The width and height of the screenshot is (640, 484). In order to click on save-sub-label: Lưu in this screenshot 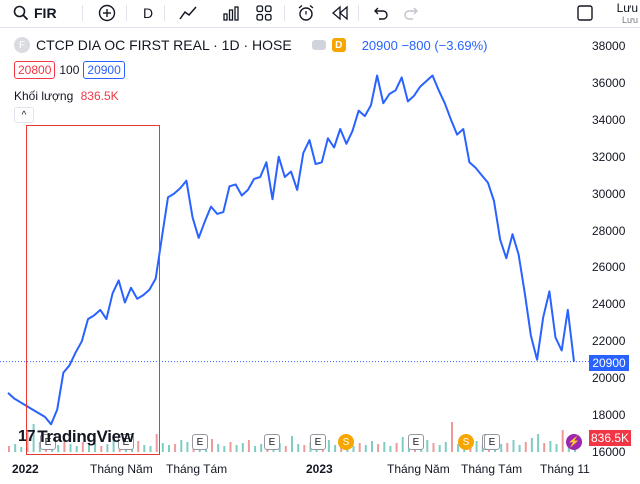, I will do `click(629, 20)`.